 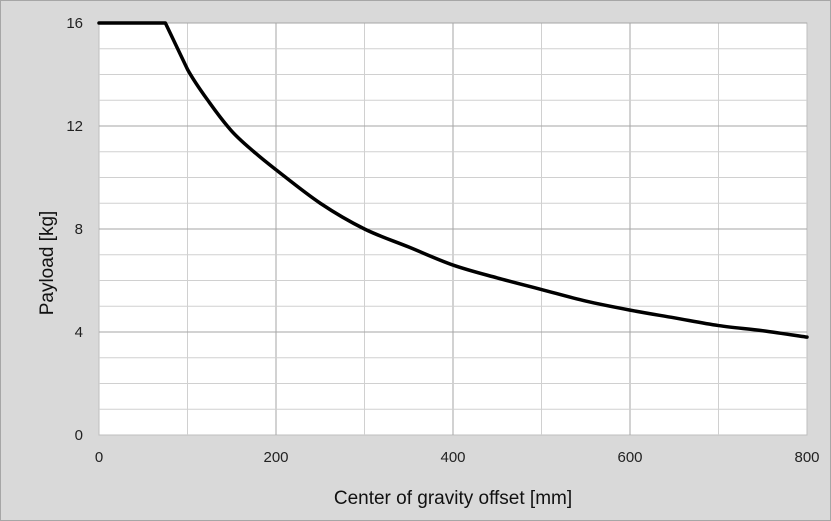 I want to click on x-tick-labels: 0 200 400 600 800, so click(x=457, y=457).